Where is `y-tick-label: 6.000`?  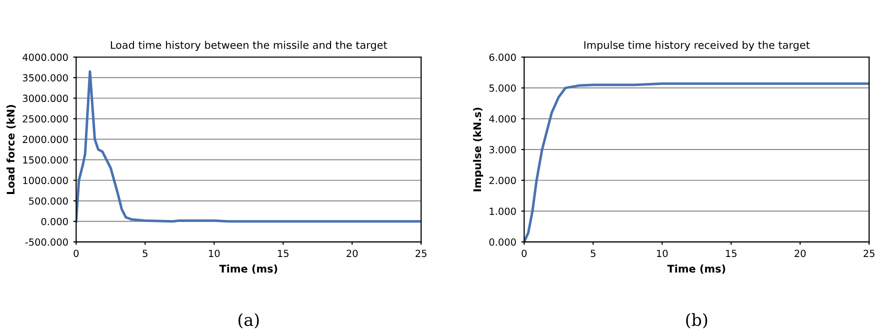
y-tick-label: 6.000 is located at coordinates (502, 57).